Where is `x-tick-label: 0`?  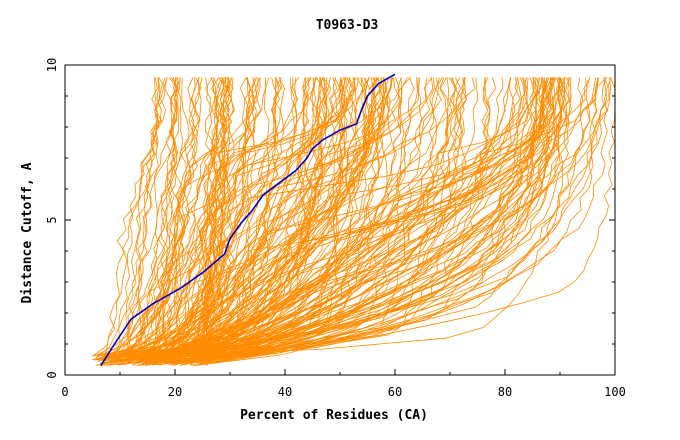 x-tick-label: 0 is located at coordinates (64, 392).